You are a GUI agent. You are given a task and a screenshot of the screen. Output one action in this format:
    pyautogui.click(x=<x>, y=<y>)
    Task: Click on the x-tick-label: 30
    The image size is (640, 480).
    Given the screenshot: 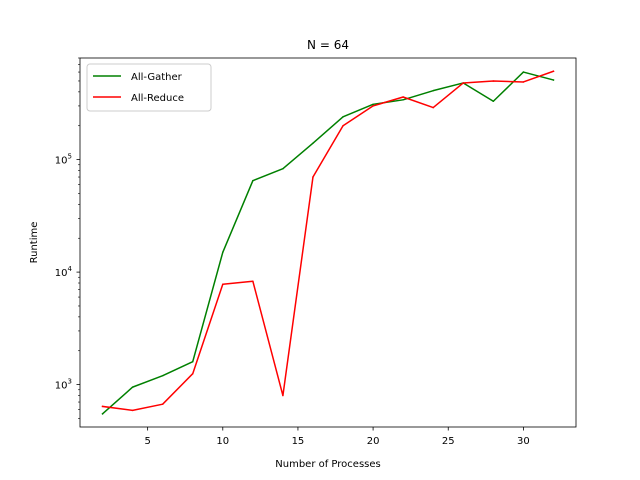 What is the action you would take?
    pyautogui.click(x=523, y=441)
    